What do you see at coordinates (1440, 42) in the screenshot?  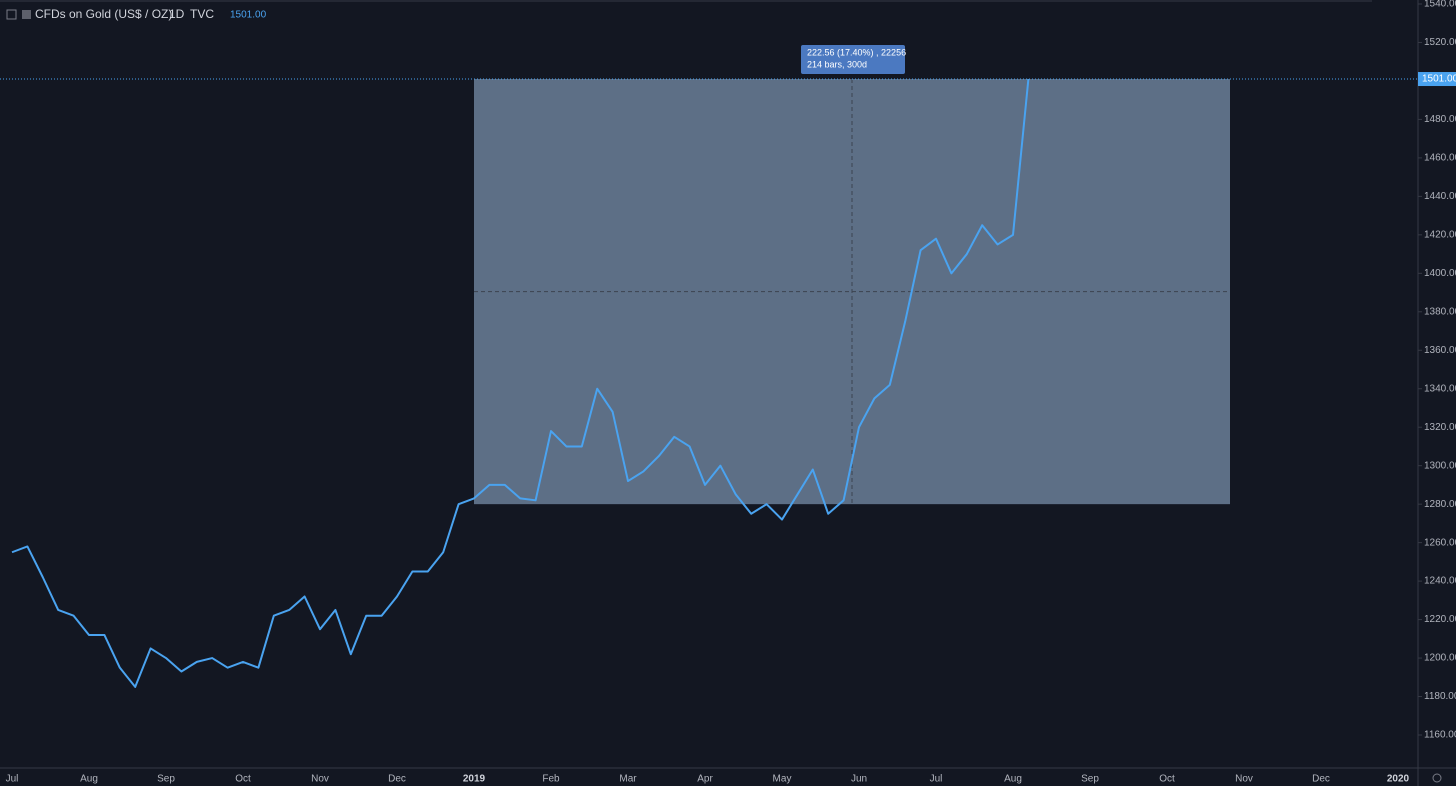 I see `y-tick-label: 1520.00` at bounding box center [1440, 42].